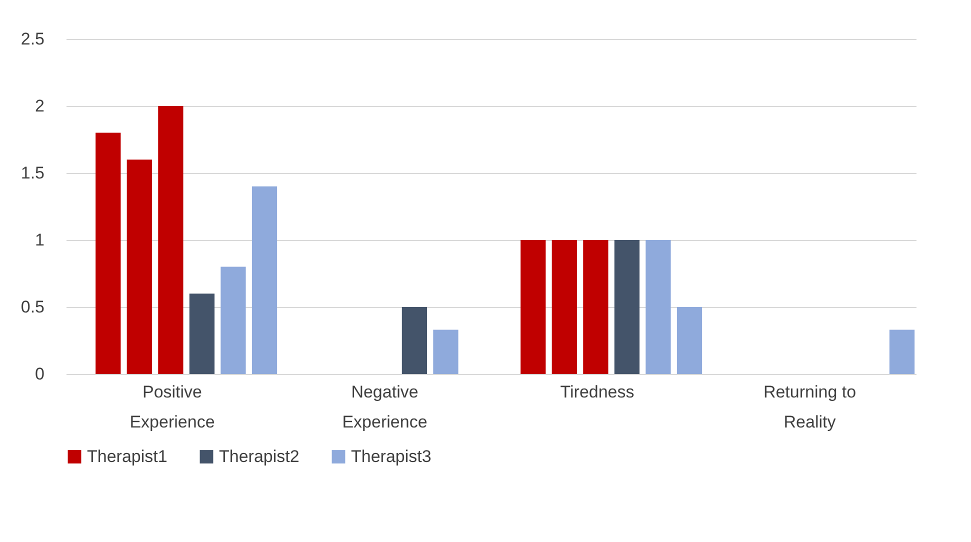 Image resolution: width=971 pixels, height=542 pixels. What do you see at coordinates (39, 240) in the screenshot?
I see `y-tick-label: 1` at bounding box center [39, 240].